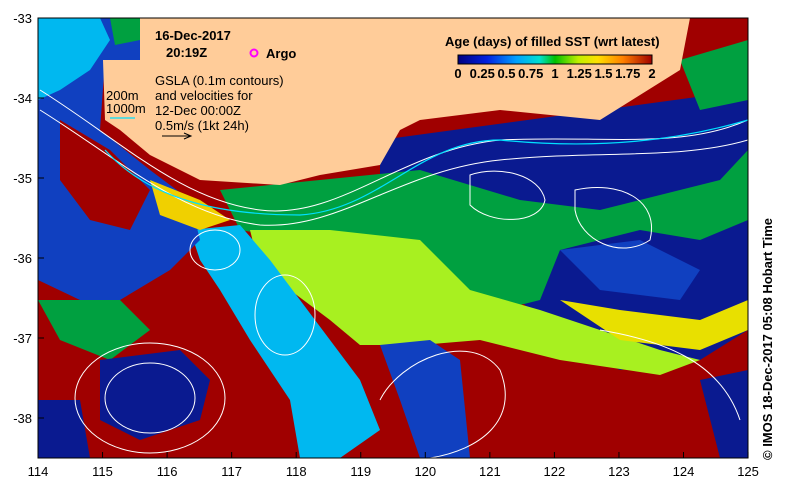 Image resolution: width=790 pixels, height=492 pixels. What do you see at coordinates (22, 98) in the screenshot?
I see `y-tick-label: -34` at bounding box center [22, 98].